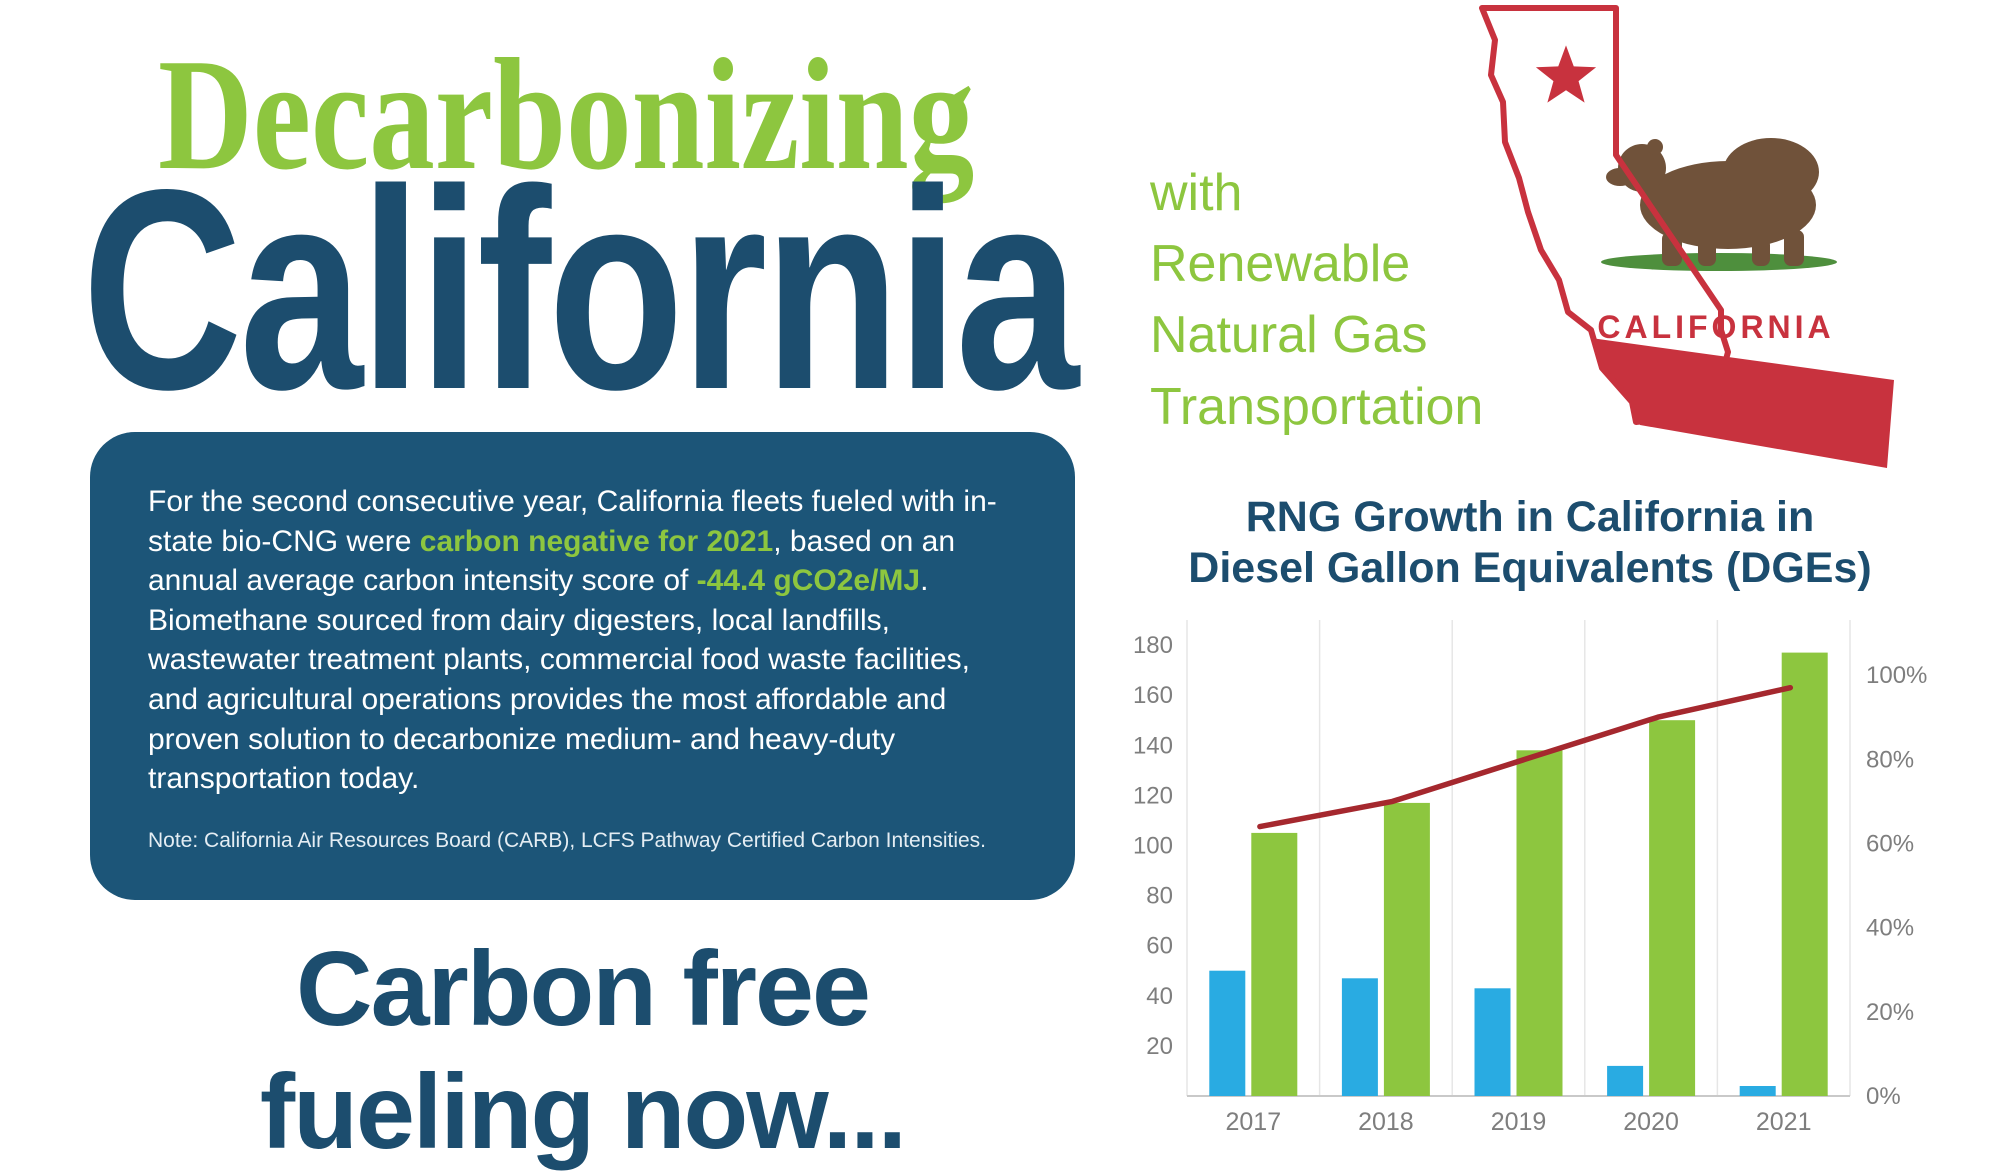  What do you see at coordinates (1715, 327) in the screenshot?
I see `california-label: CALIFORNIA` at bounding box center [1715, 327].